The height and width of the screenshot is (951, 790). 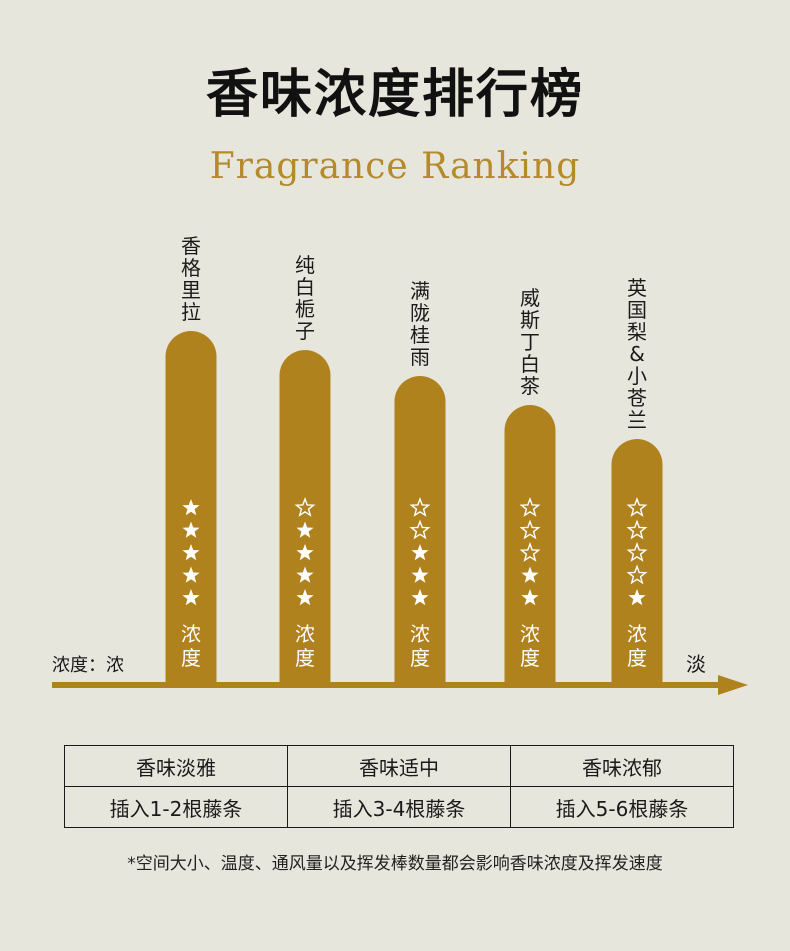 I want to click on table-header-cell: 香味适中, so click(x=399, y=766).